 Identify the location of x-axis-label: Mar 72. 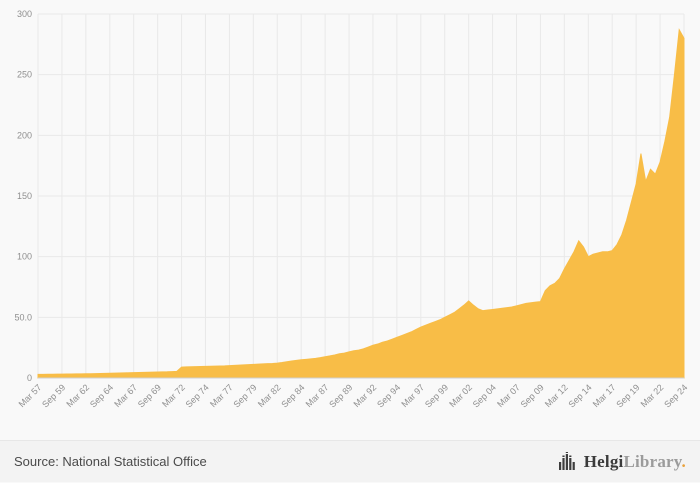
(173, 395).